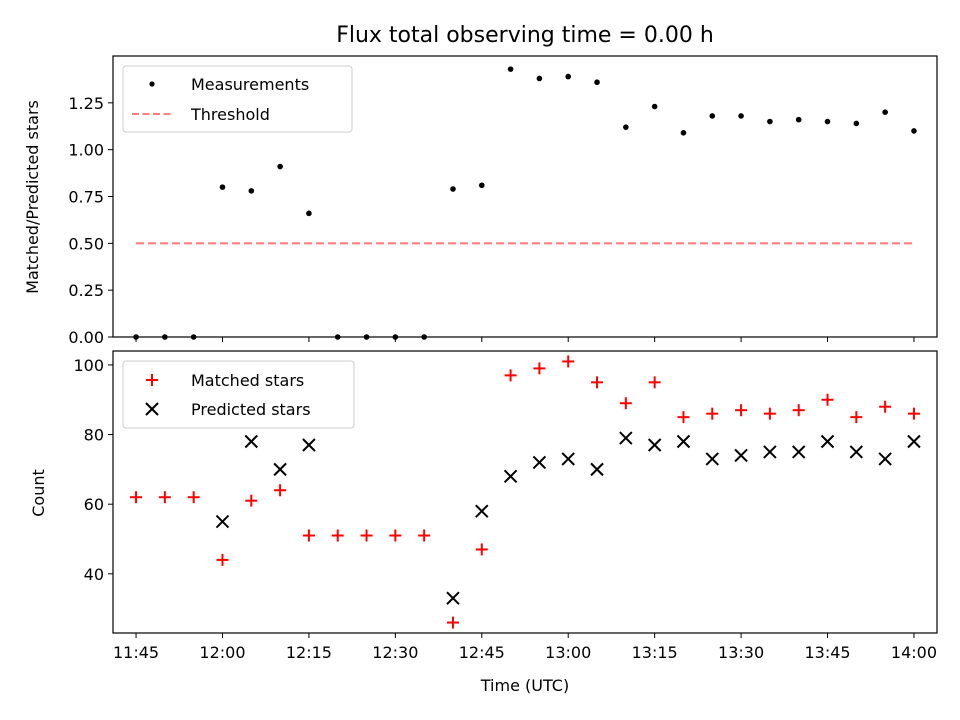  What do you see at coordinates (93, 470) in the screenshot?
I see `bottom-y-axis: 40 60 80 100` at bounding box center [93, 470].